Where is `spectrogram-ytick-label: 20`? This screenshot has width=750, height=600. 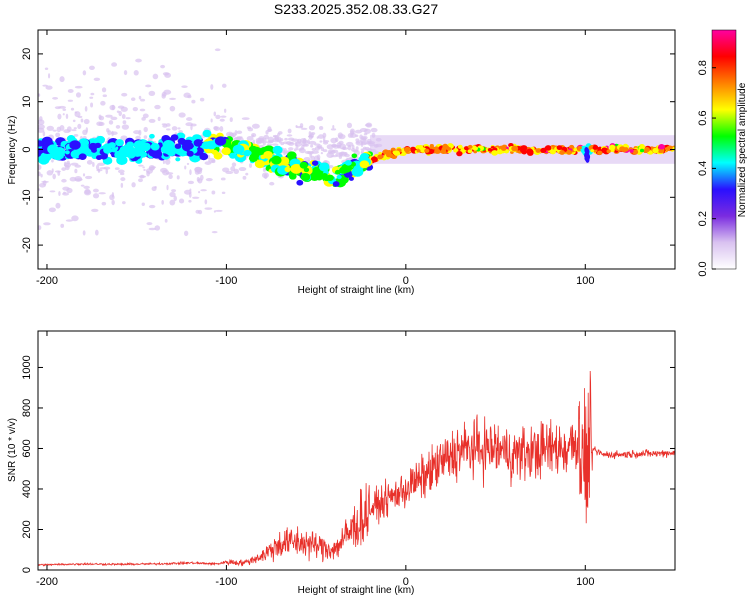
spectrogram-ytick-label: 20 is located at coordinates (27, 54).